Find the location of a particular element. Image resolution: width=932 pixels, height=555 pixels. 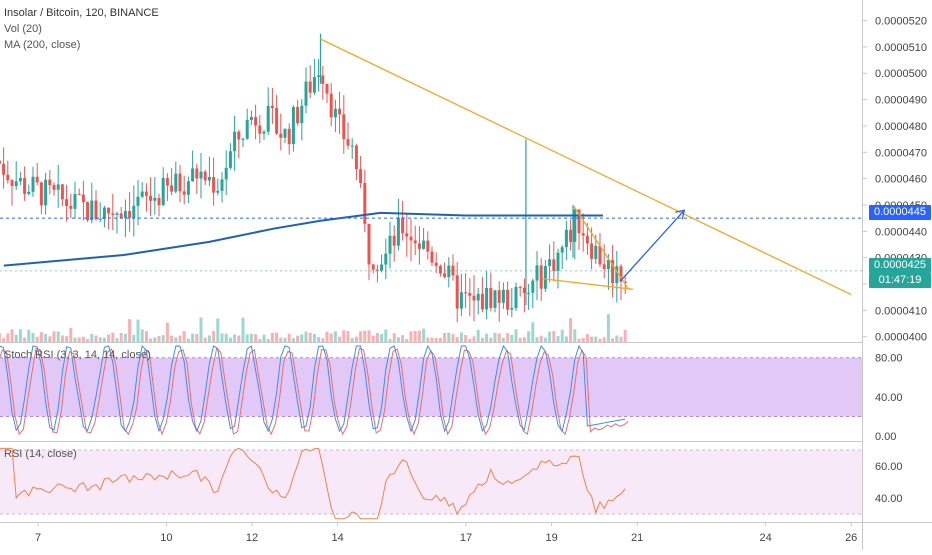

stoch-legend-label: Stoch RSI (3, 3, 14, 14, close) is located at coordinates (77, 355).